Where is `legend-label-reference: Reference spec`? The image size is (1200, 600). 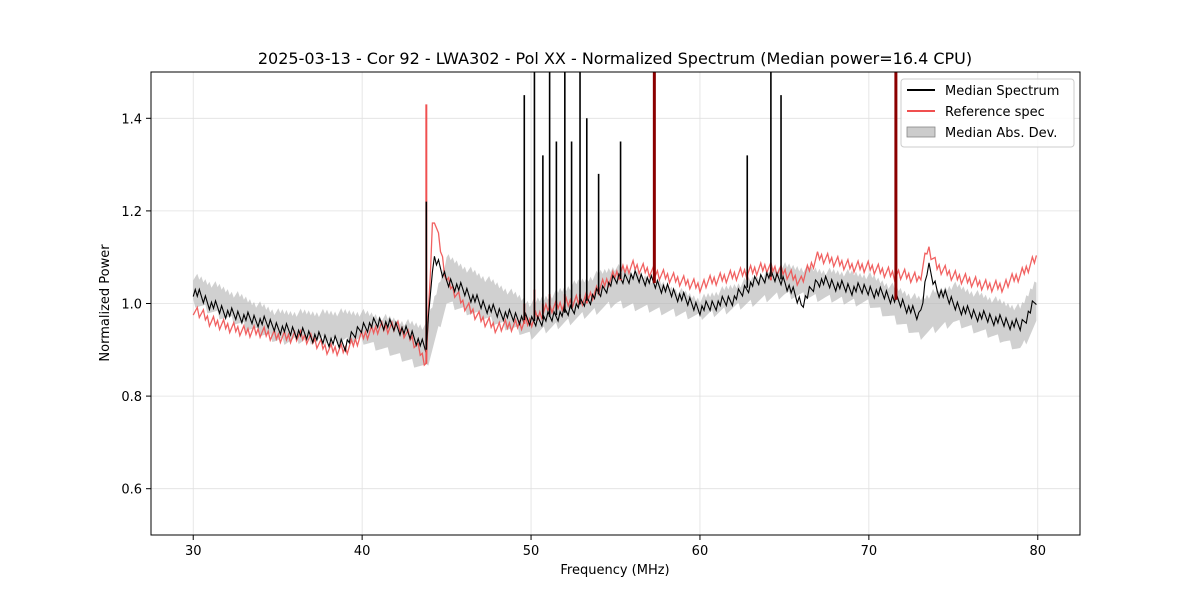 legend-label-reference: Reference spec is located at coordinates (995, 112).